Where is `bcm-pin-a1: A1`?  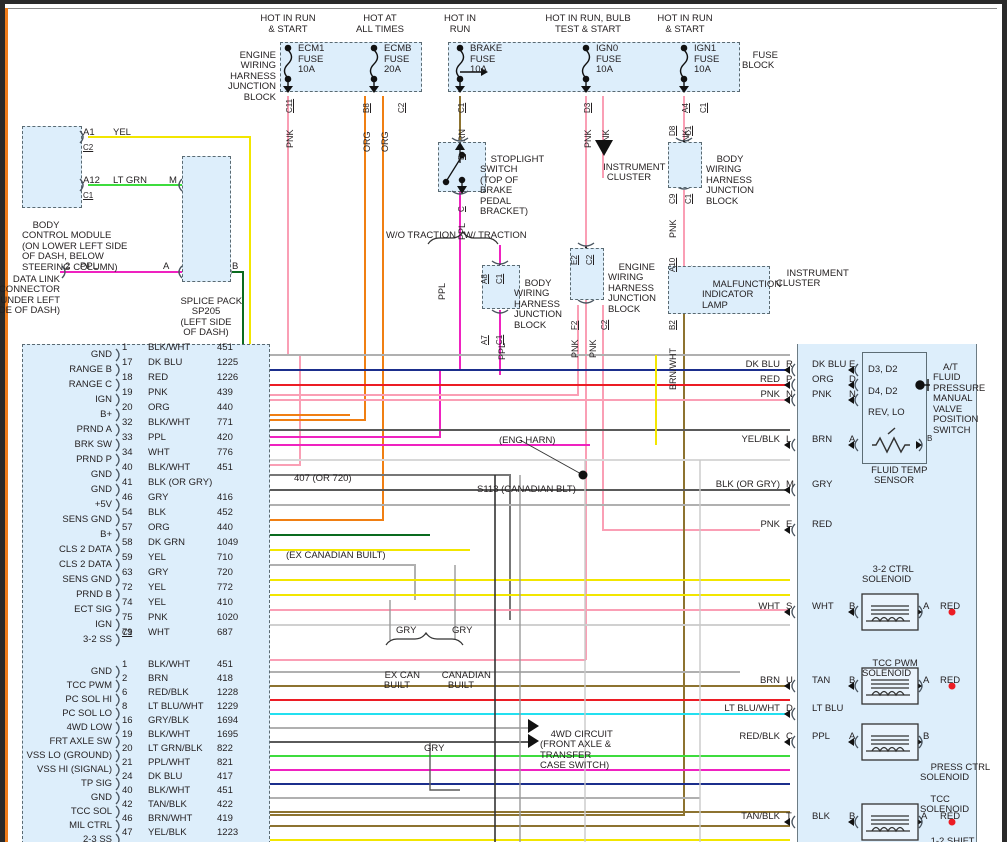 bcm-pin-a1: A1 is located at coordinates (89, 132).